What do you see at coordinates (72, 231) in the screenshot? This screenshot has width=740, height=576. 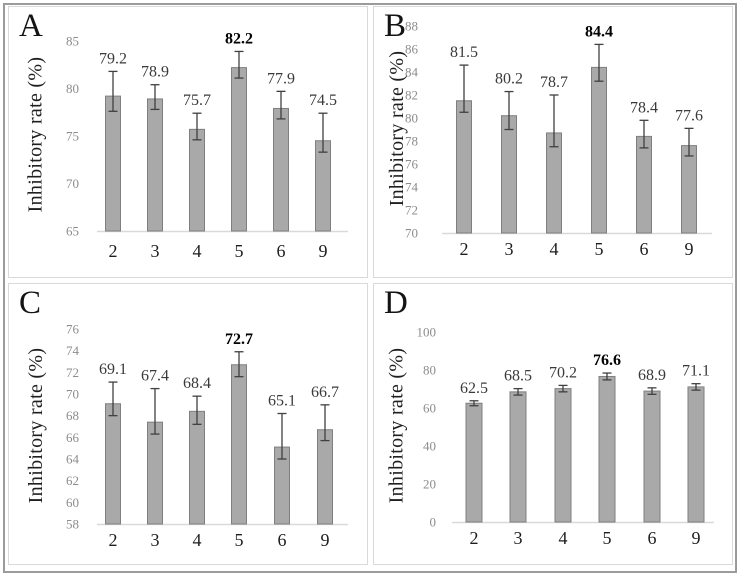 I see `y-tick-label-A-65: 65` at bounding box center [72, 231].